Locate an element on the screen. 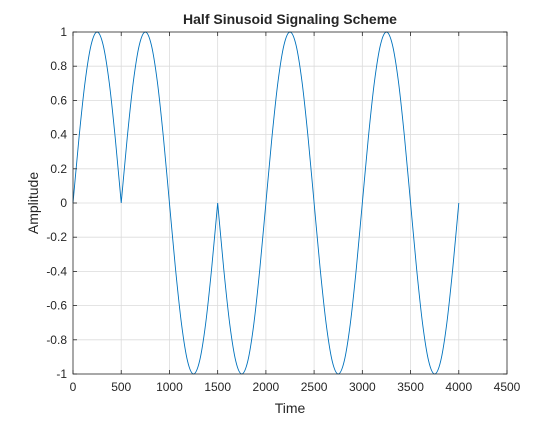 This screenshot has width=560, height=425. y-tick-label: -0.8 is located at coordinates (56, 340).